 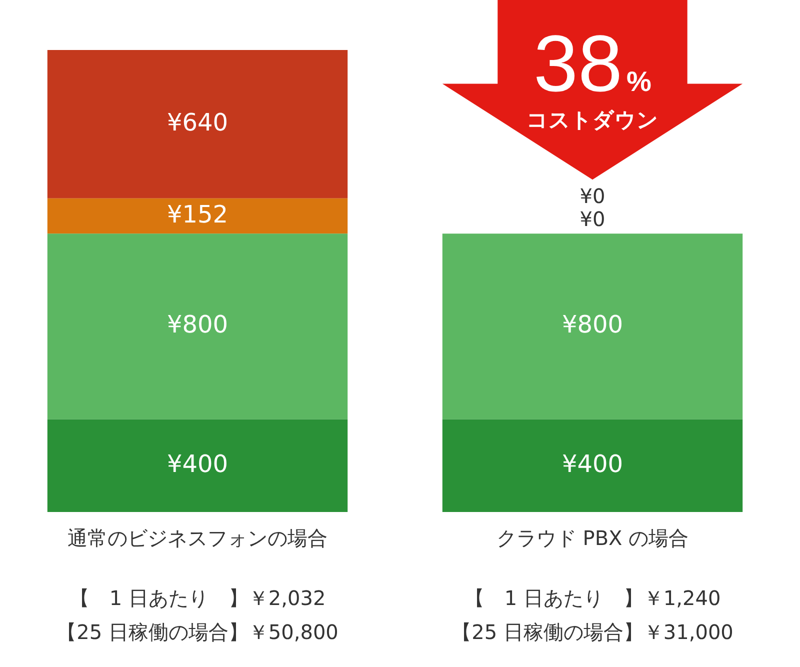 I want to click on annotation: コストダウン, so click(x=592, y=120).